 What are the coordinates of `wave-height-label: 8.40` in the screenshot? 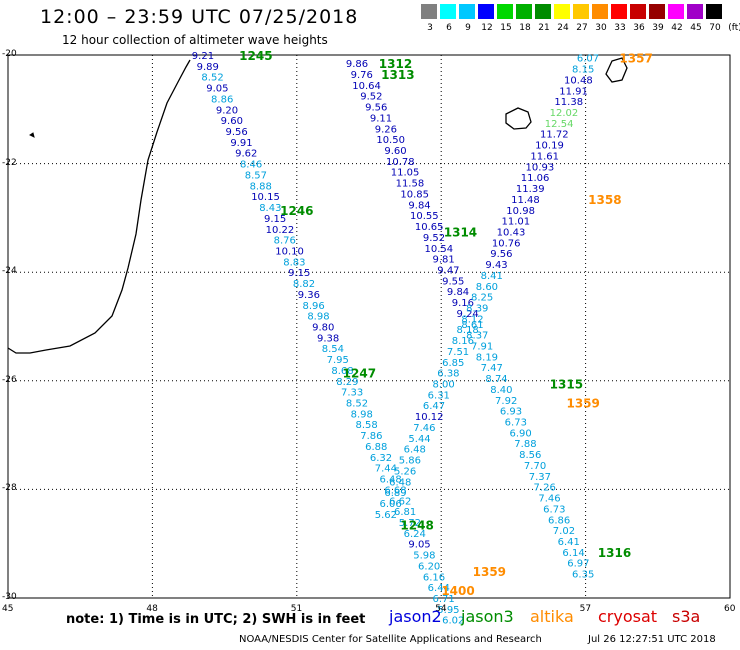 It's located at (501, 390).